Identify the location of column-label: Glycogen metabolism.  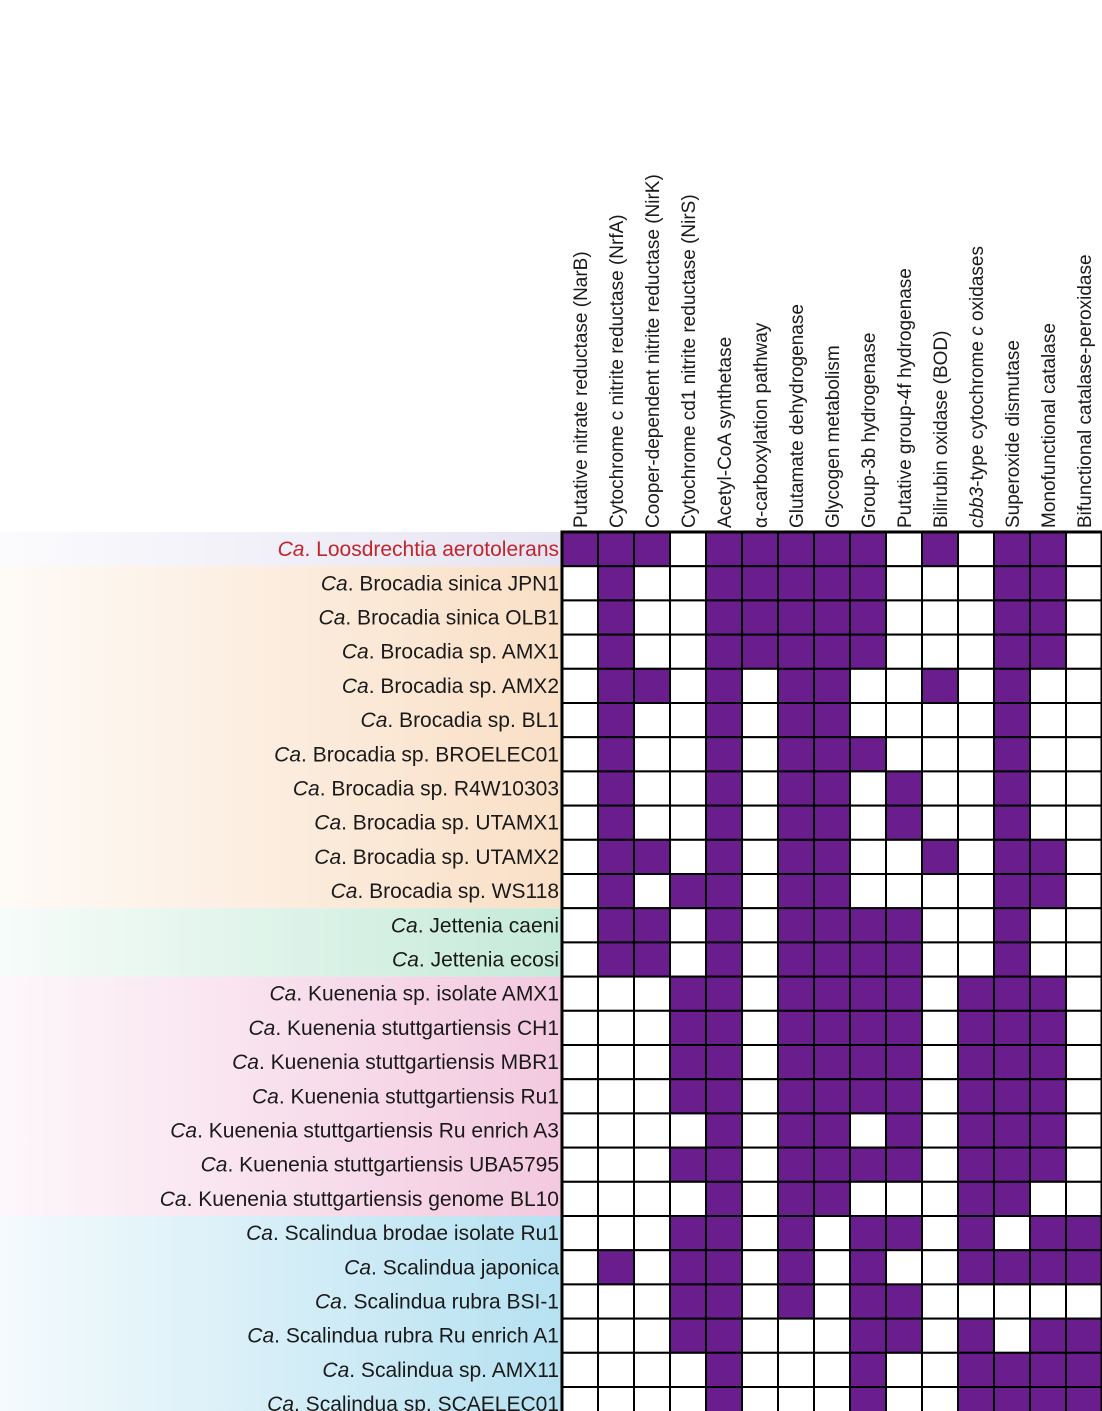
(833, 436).